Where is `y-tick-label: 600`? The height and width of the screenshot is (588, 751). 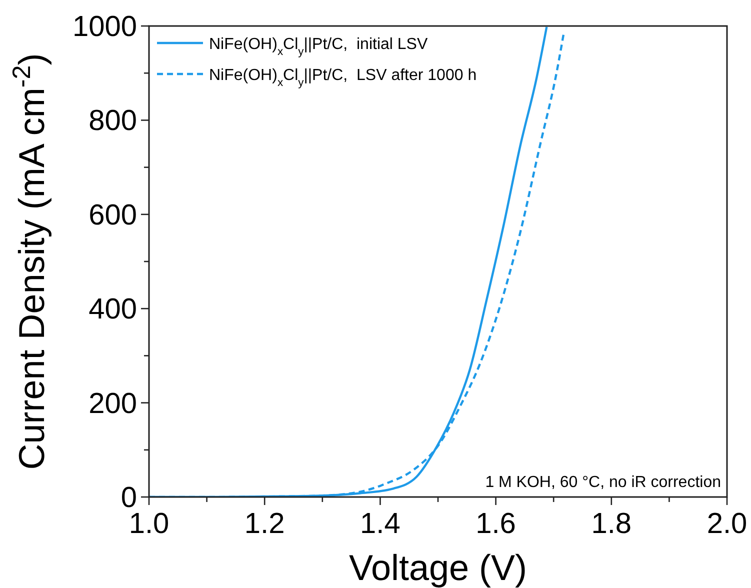
y-tick-label: 600 is located at coordinates (112, 215).